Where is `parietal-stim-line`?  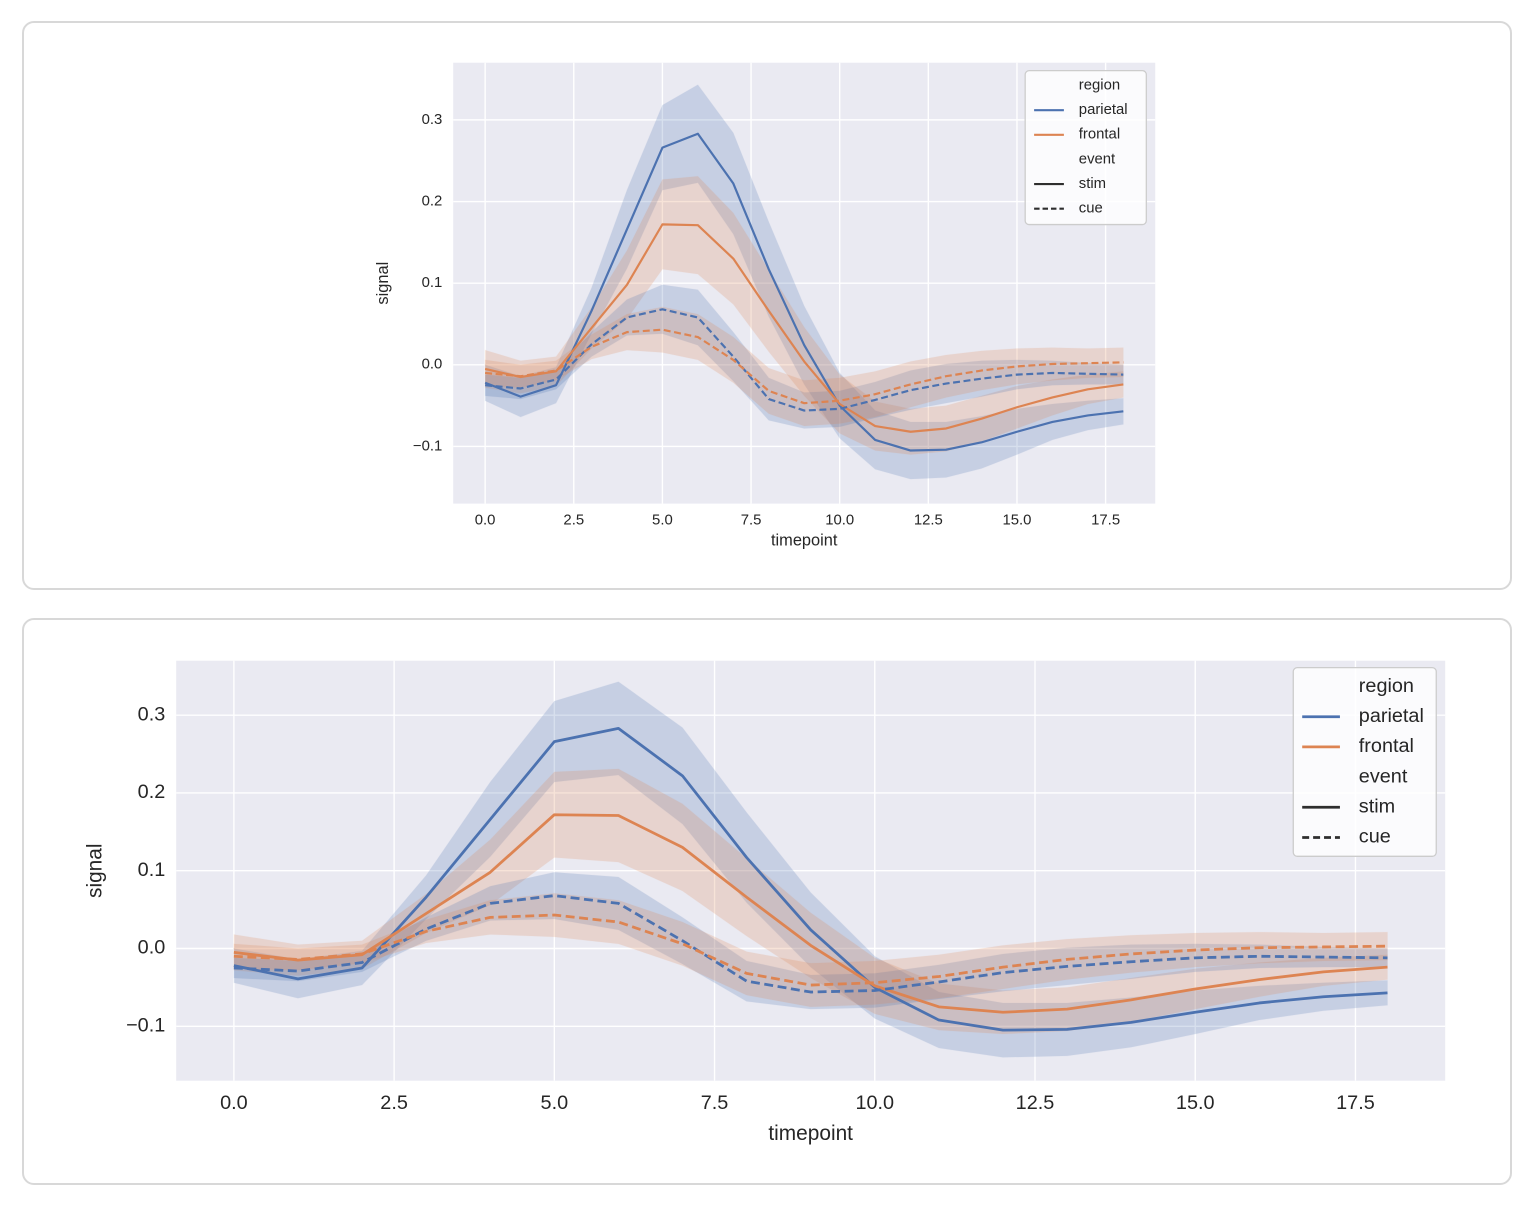
parietal-stim-line is located at coordinates (804, 292).